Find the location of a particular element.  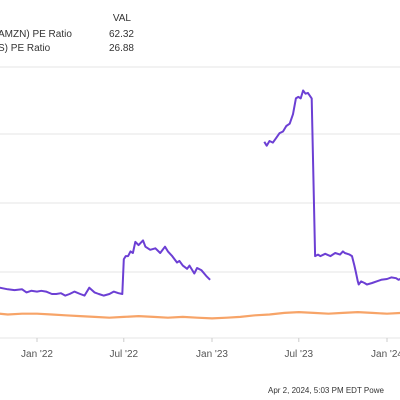

x-tick-label: Jul '23 is located at coordinates (298, 354).